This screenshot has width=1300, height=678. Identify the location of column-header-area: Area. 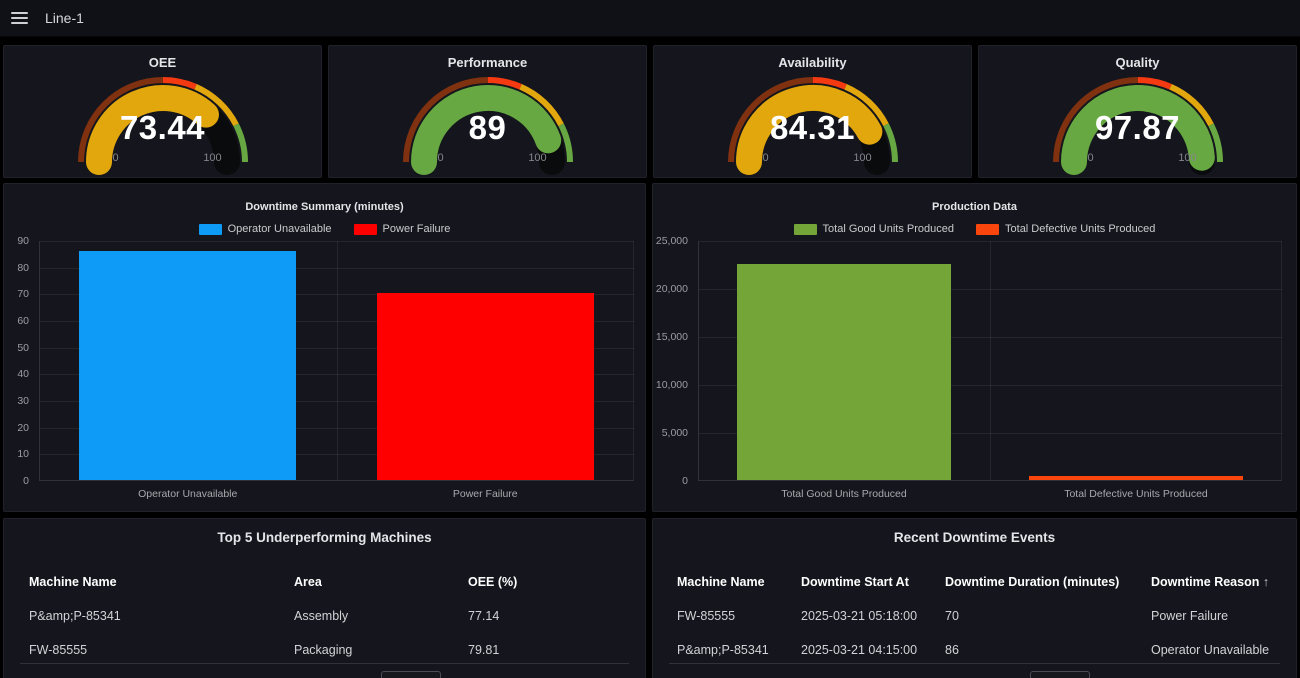
(308, 582).